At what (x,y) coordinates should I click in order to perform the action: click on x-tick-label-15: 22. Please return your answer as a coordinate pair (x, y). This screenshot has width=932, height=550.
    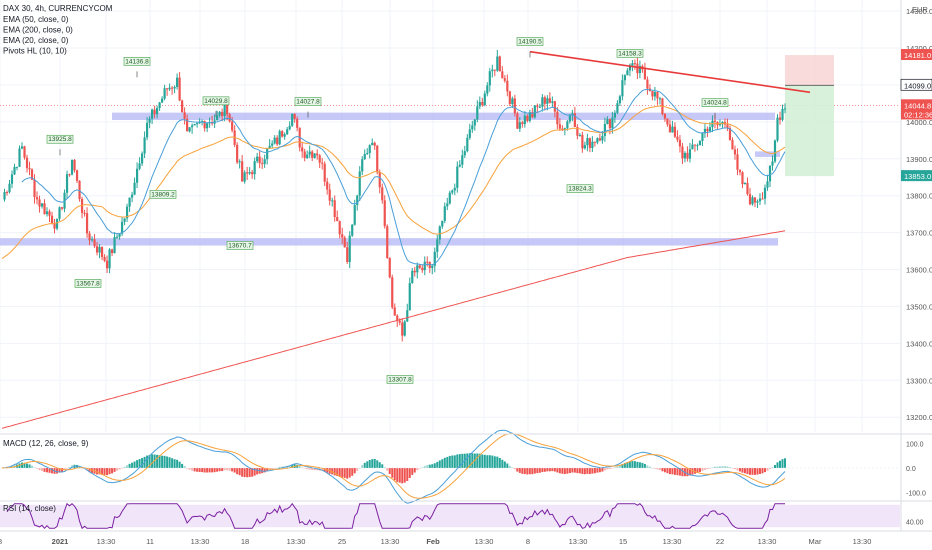
    Looking at the image, I should click on (720, 541).